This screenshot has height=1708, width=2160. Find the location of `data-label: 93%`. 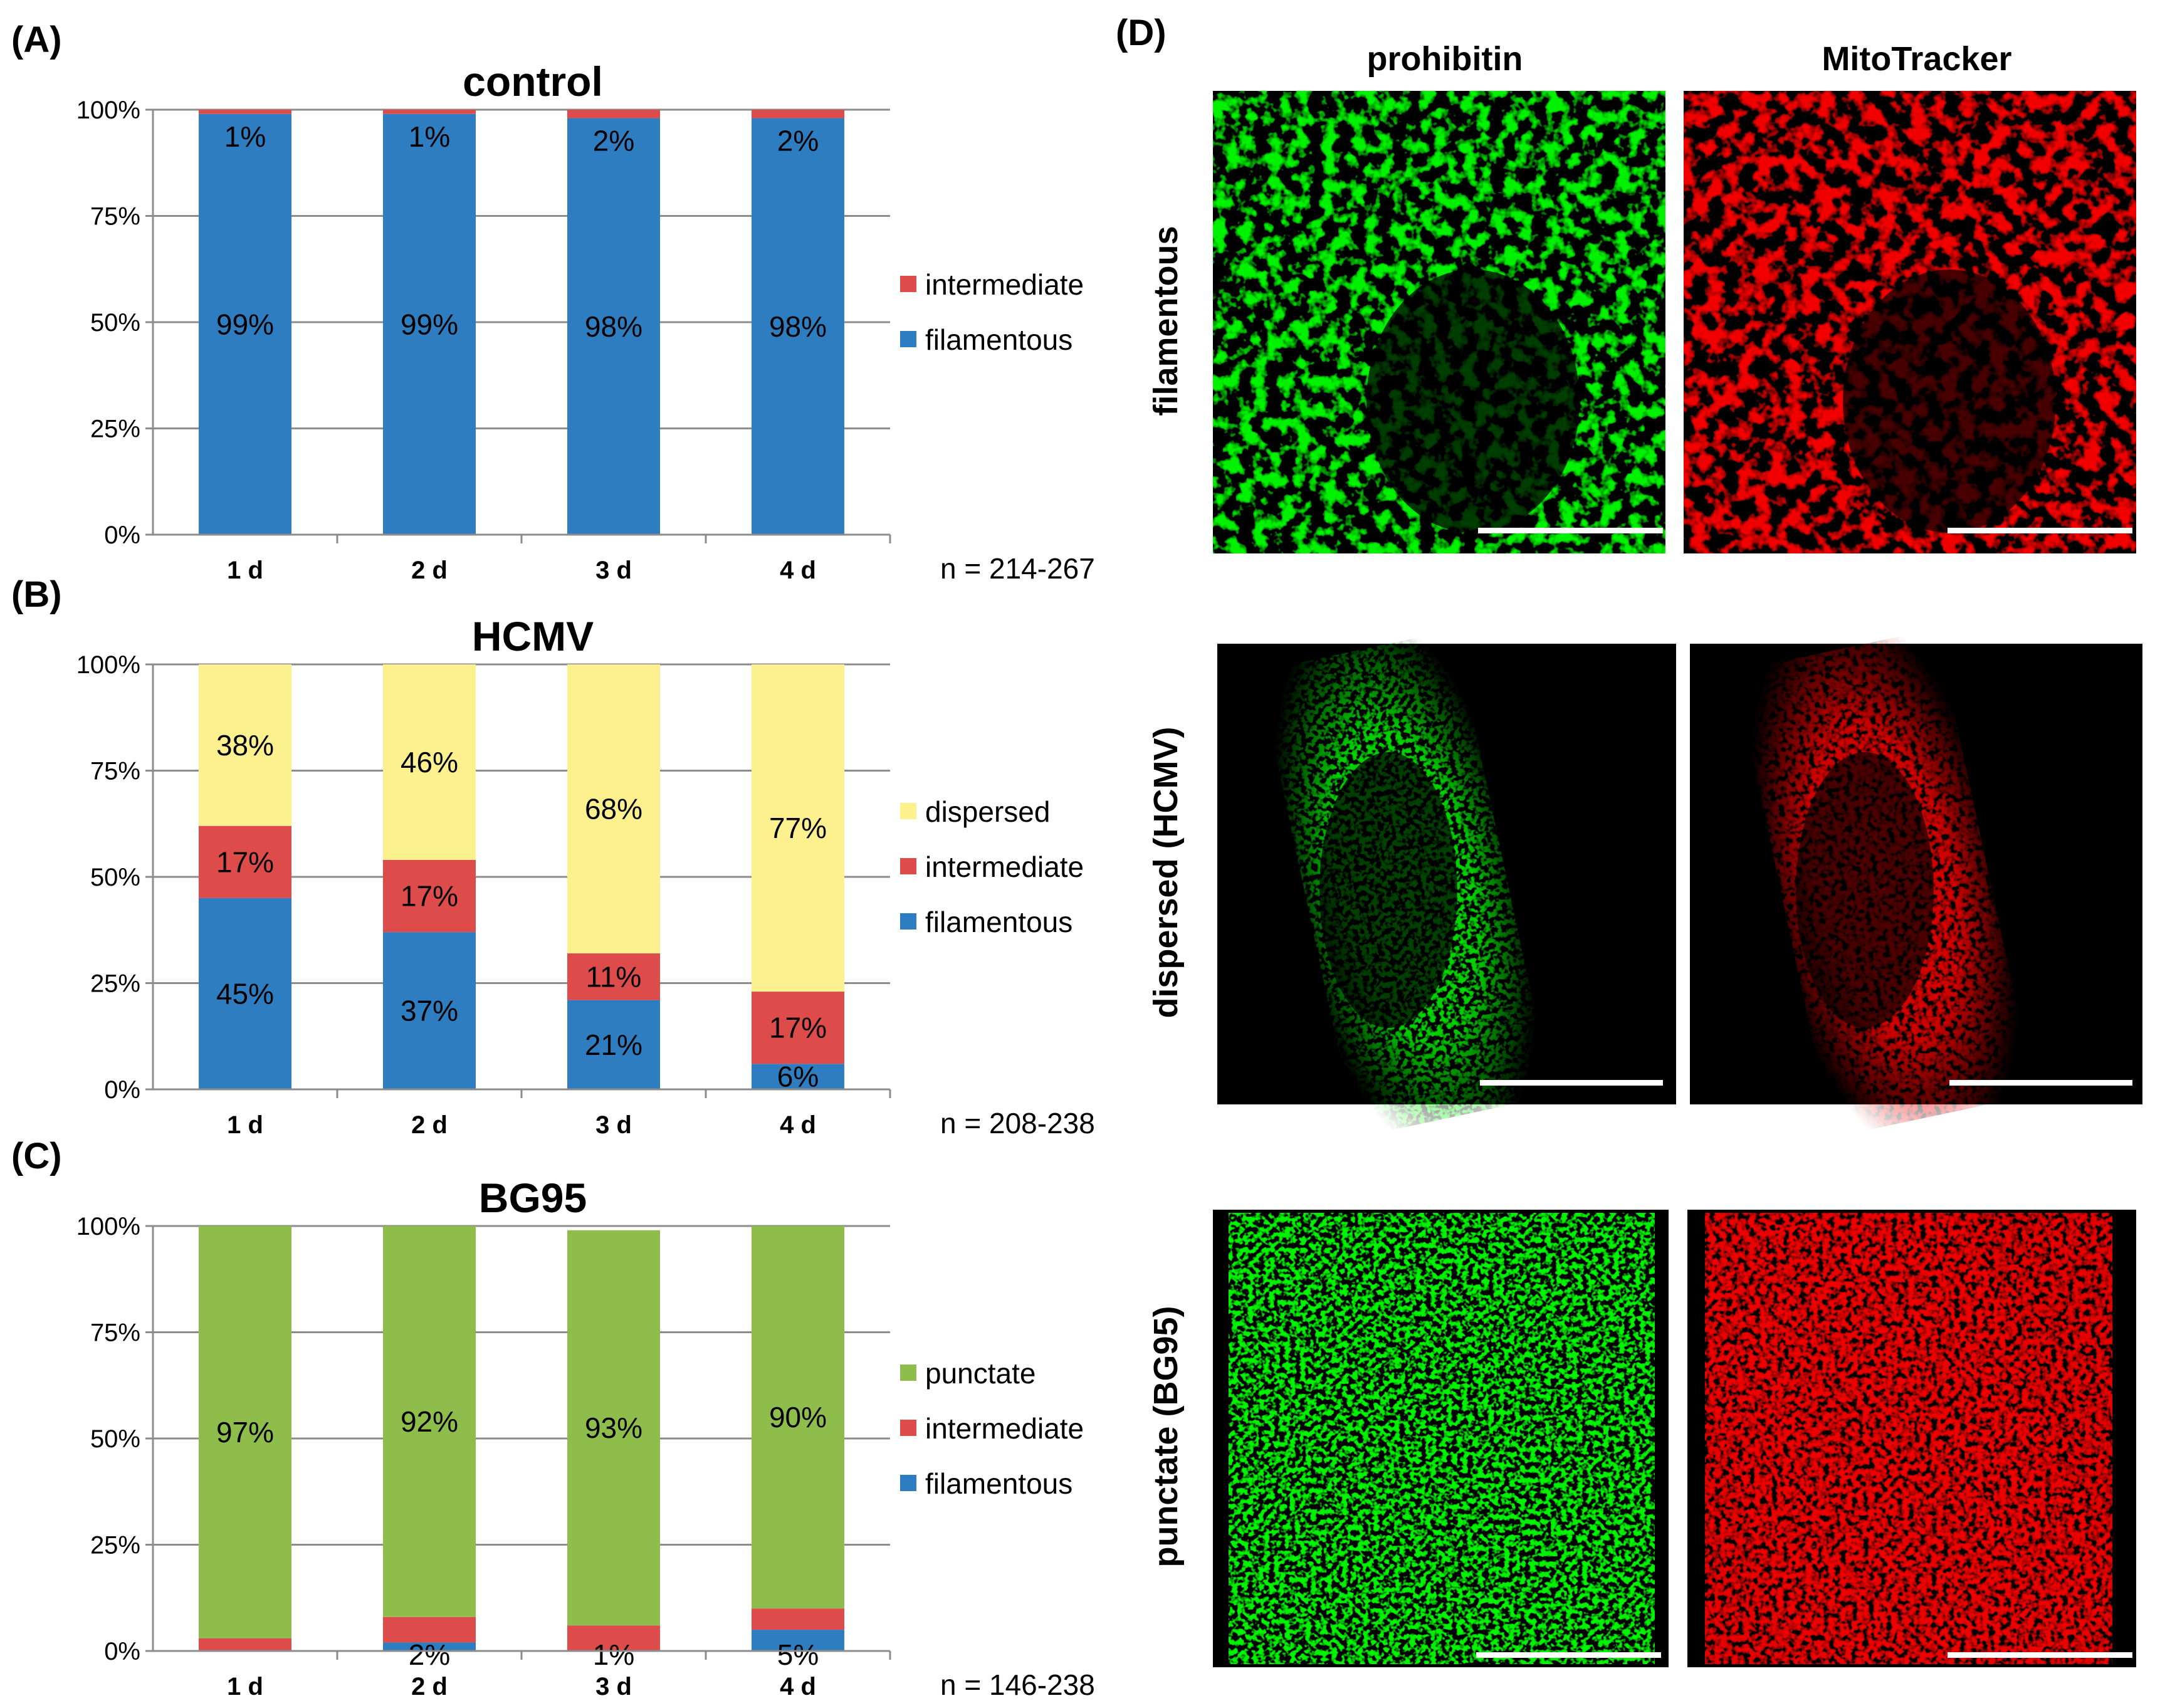

data-label: 93% is located at coordinates (613, 1428).